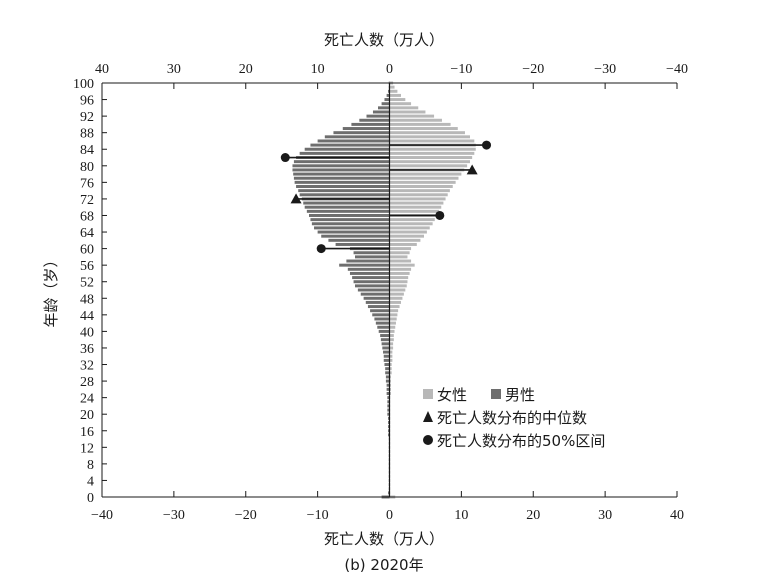  I want to click on y-tick-label: 88, so click(87, 134).